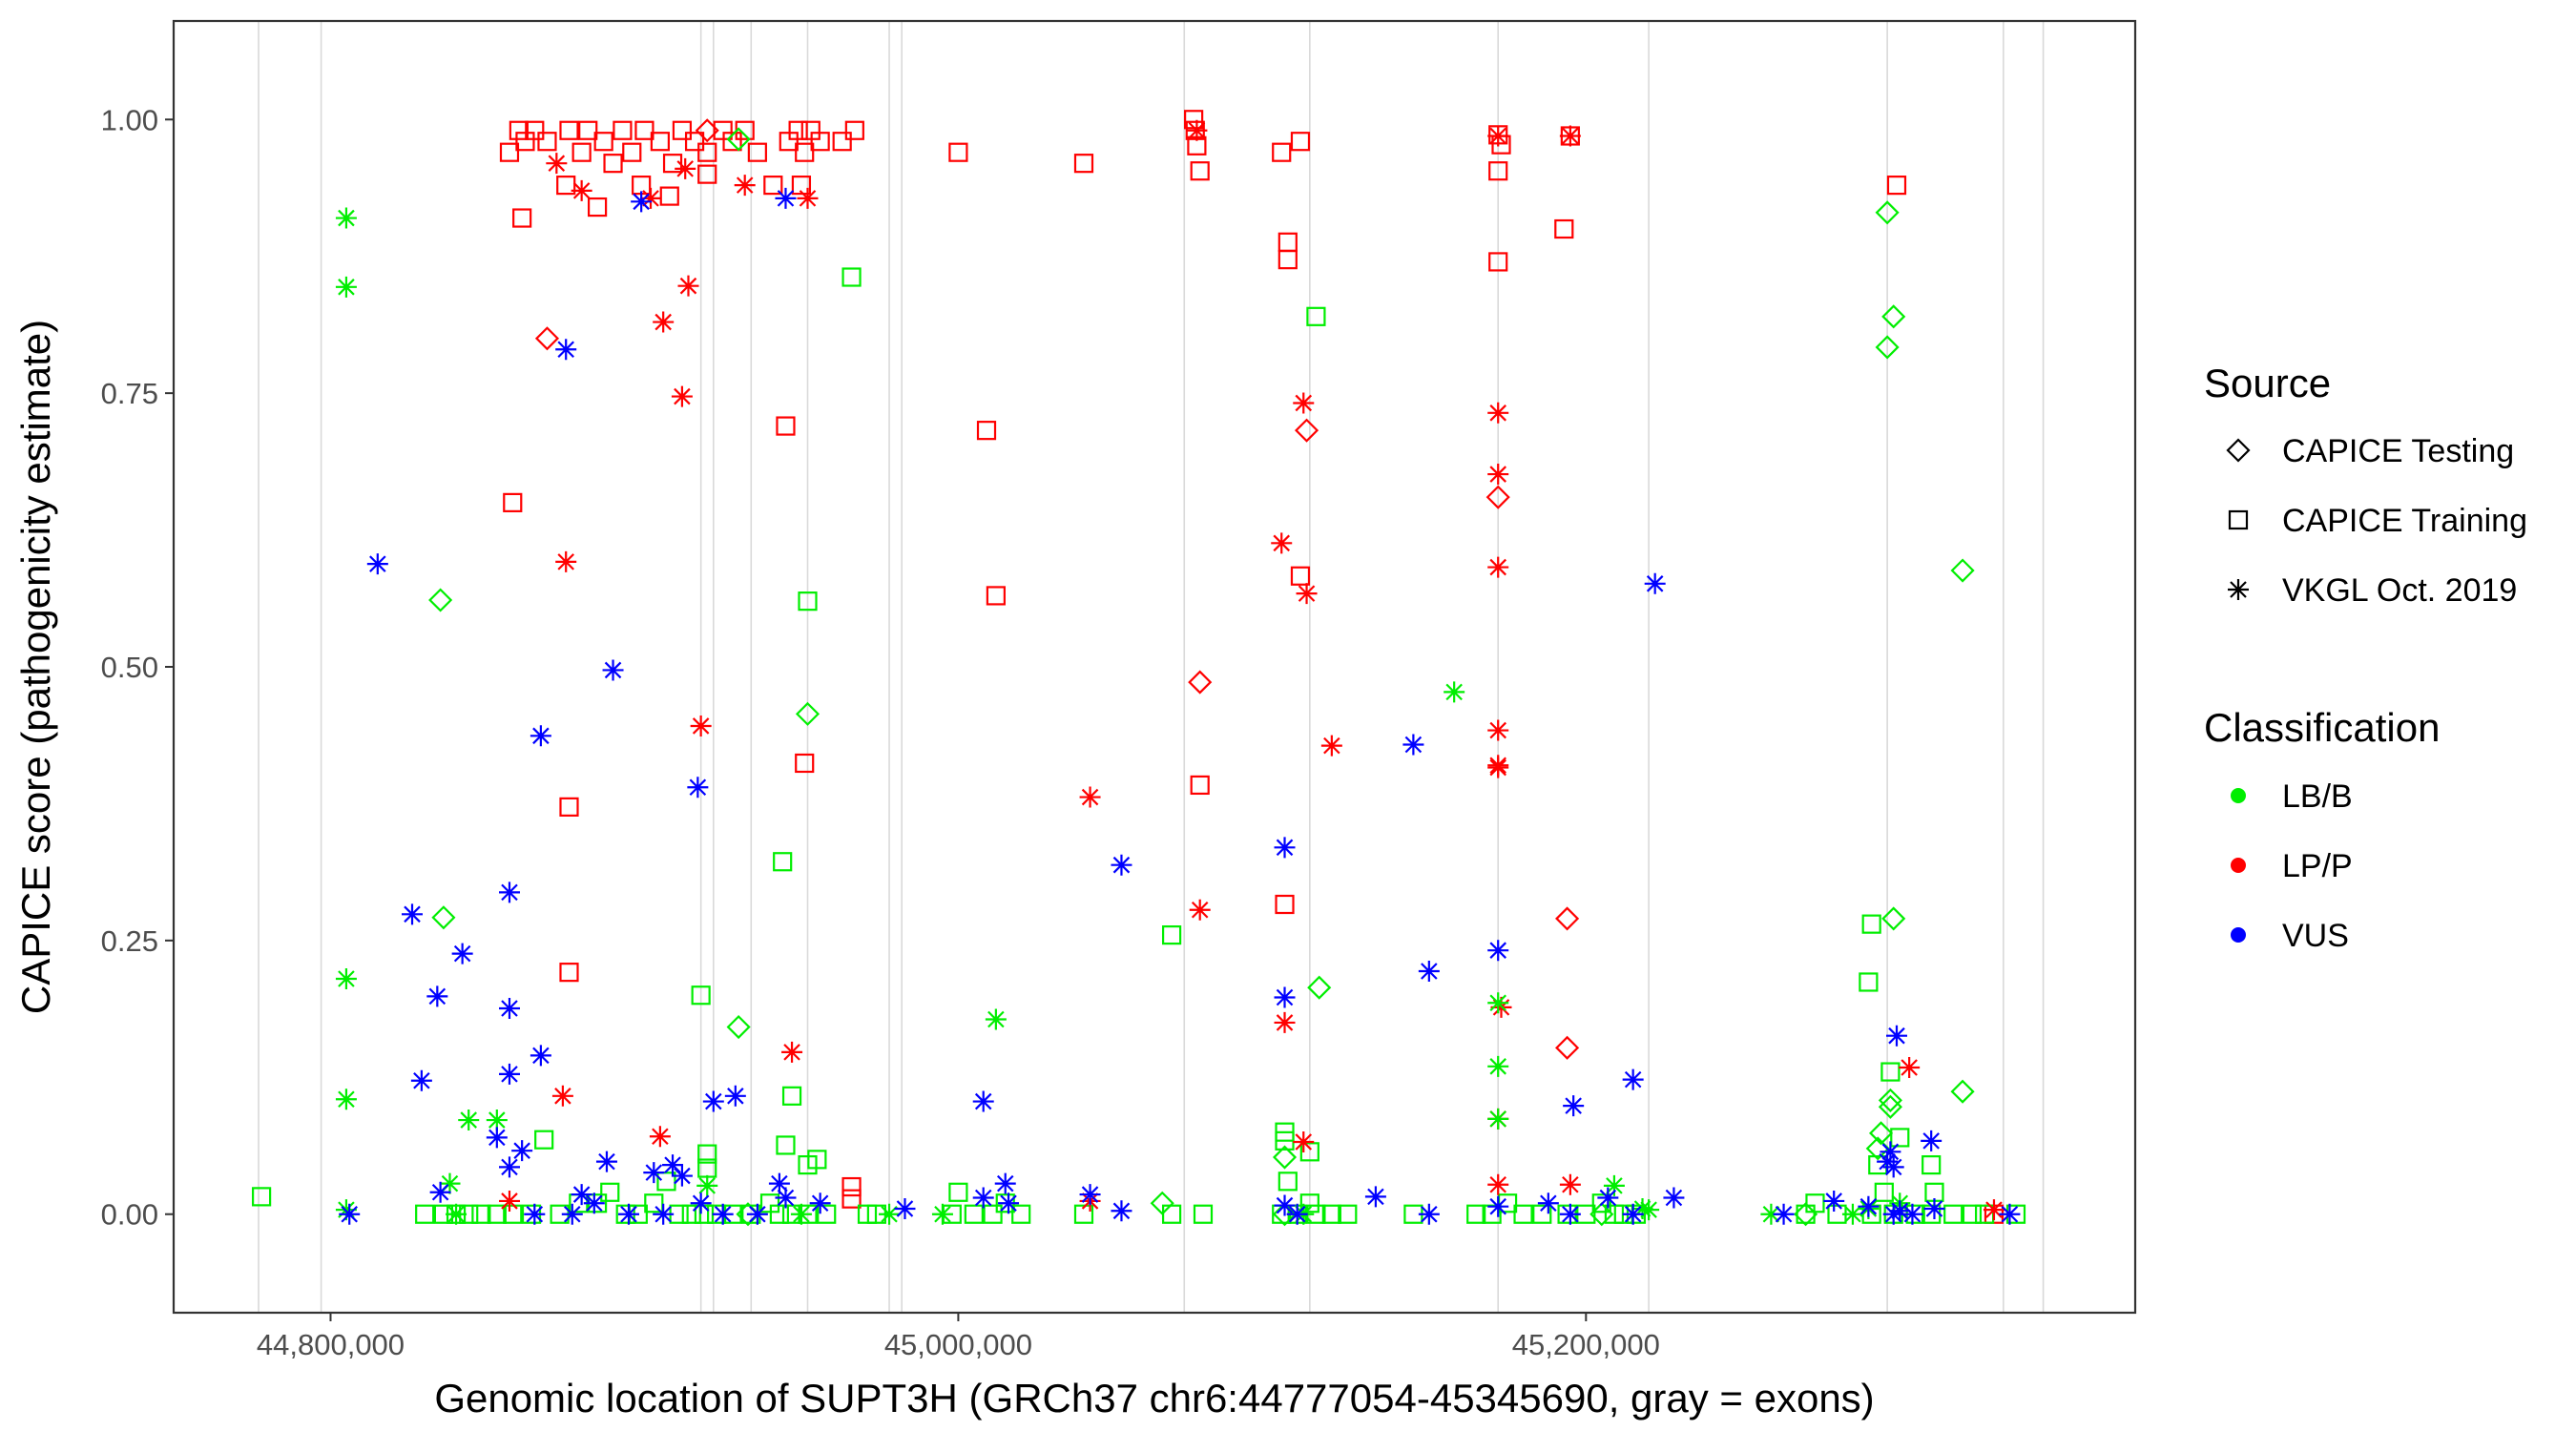 This screenshot has height=1431, width=2576. I want to click on legend-source-key, so click(2238, 450).